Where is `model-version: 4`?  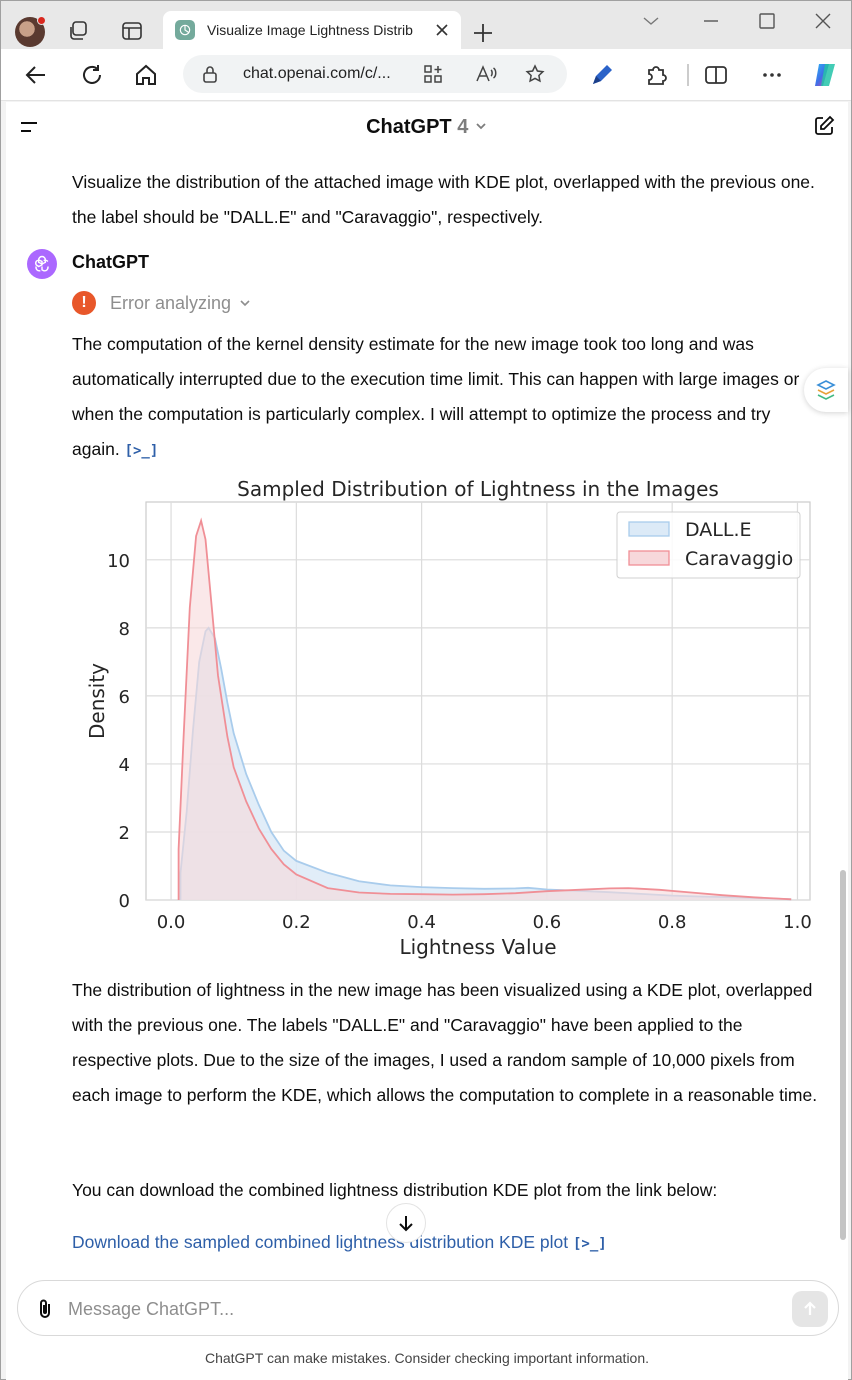 model-version: 4 is located at coordinates (463, 127).